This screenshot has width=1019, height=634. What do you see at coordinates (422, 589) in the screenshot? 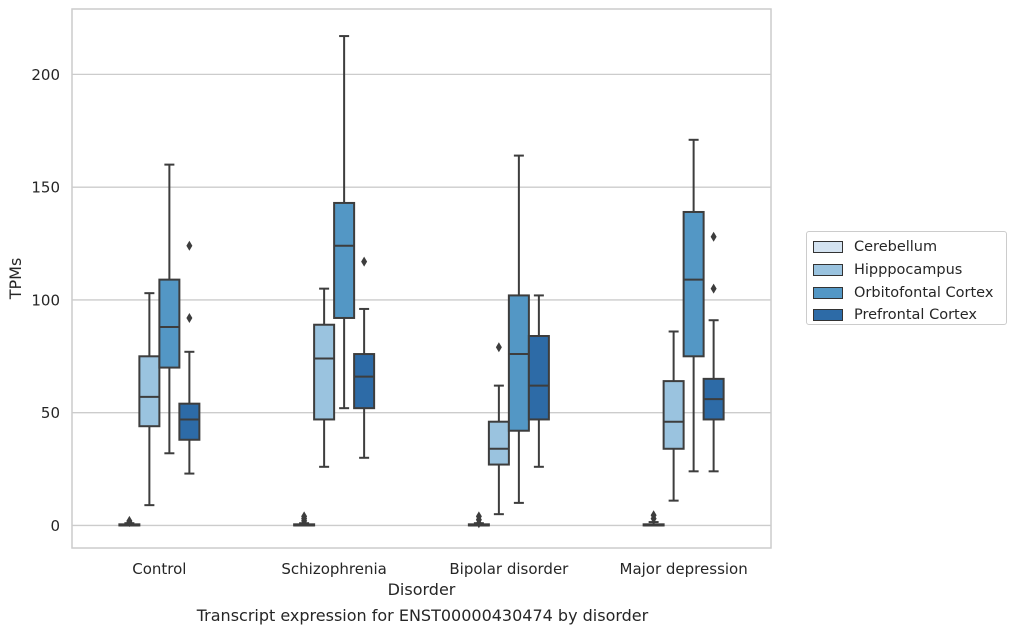
I see `x-axis-label: Disorder` at bounding box center [422, 589].